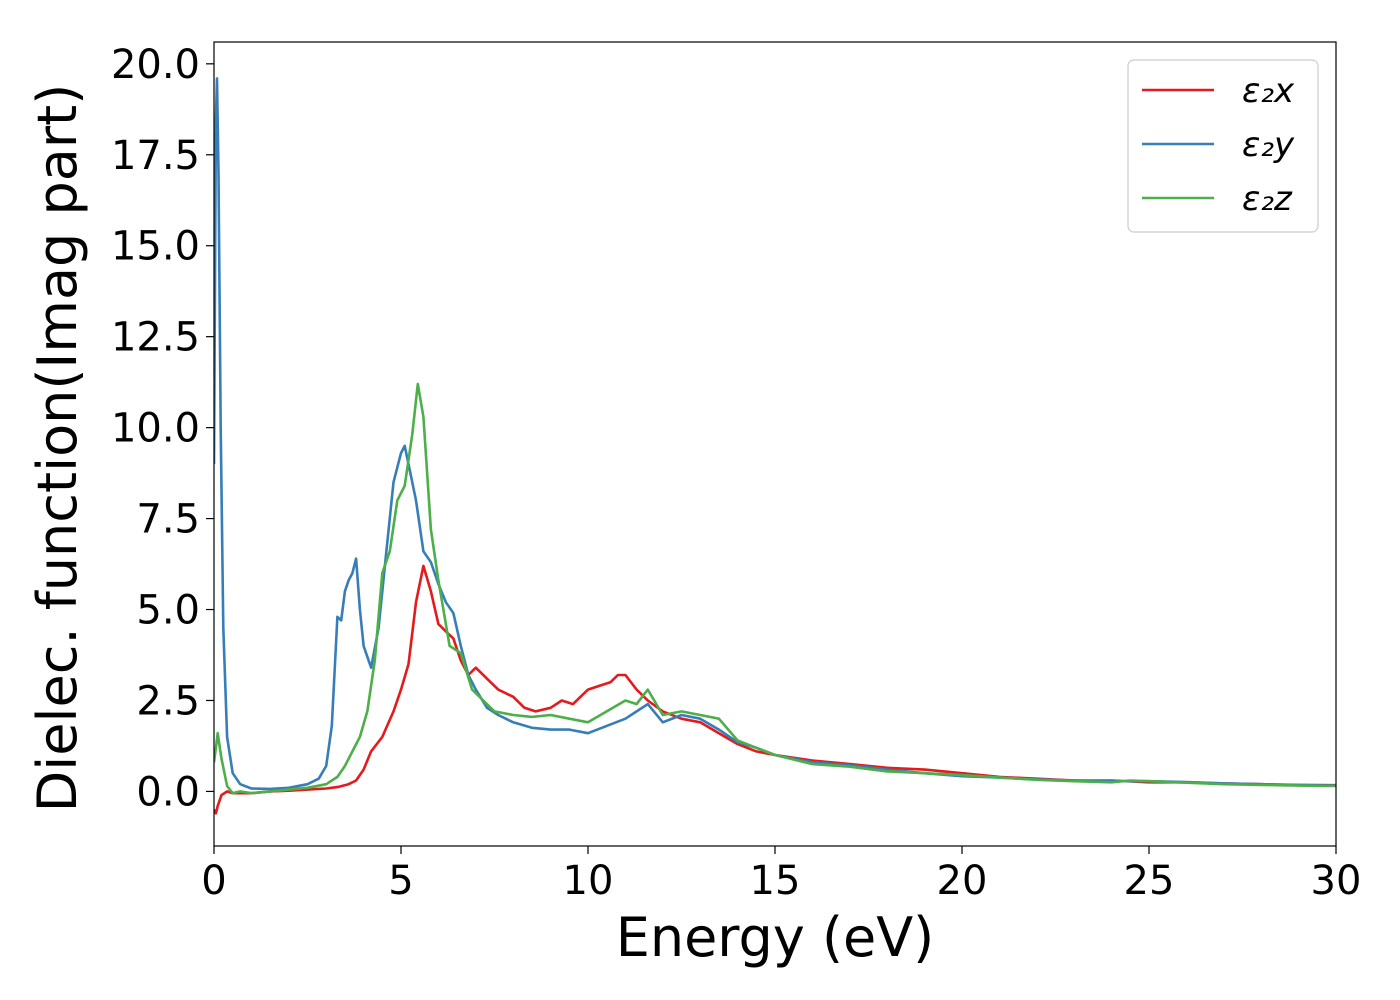 The image size is (1400, 1000). I want to click on y-tick-label: 20.0, so click(155, 65).